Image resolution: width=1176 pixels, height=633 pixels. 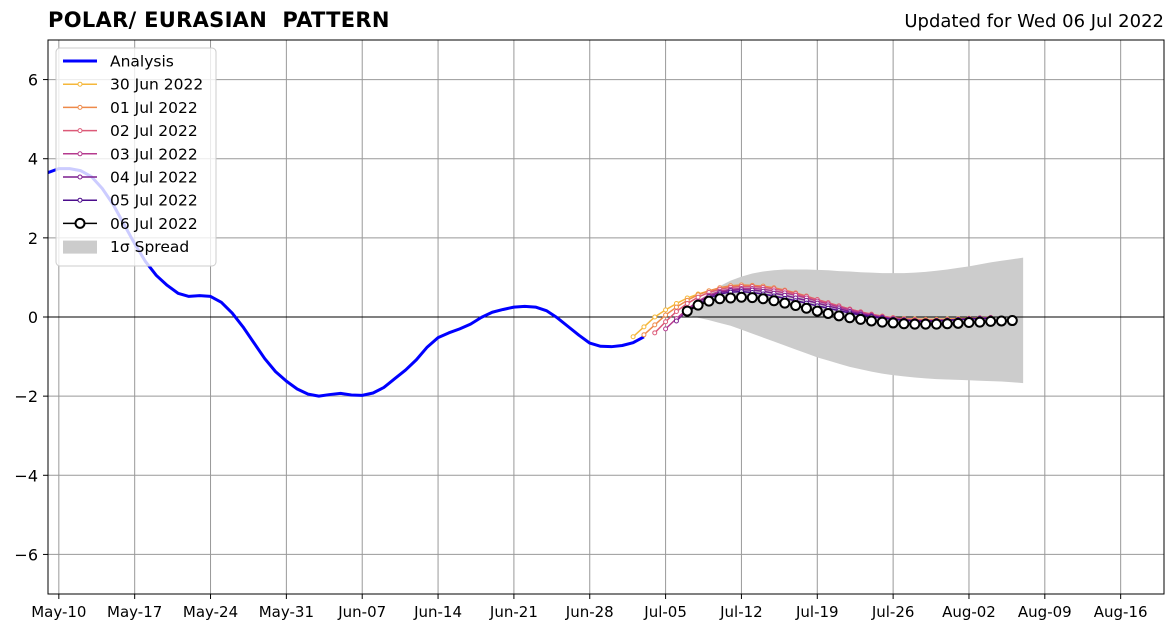 I want to click on x-tick-label: May-10, so click(x=58, y=612).